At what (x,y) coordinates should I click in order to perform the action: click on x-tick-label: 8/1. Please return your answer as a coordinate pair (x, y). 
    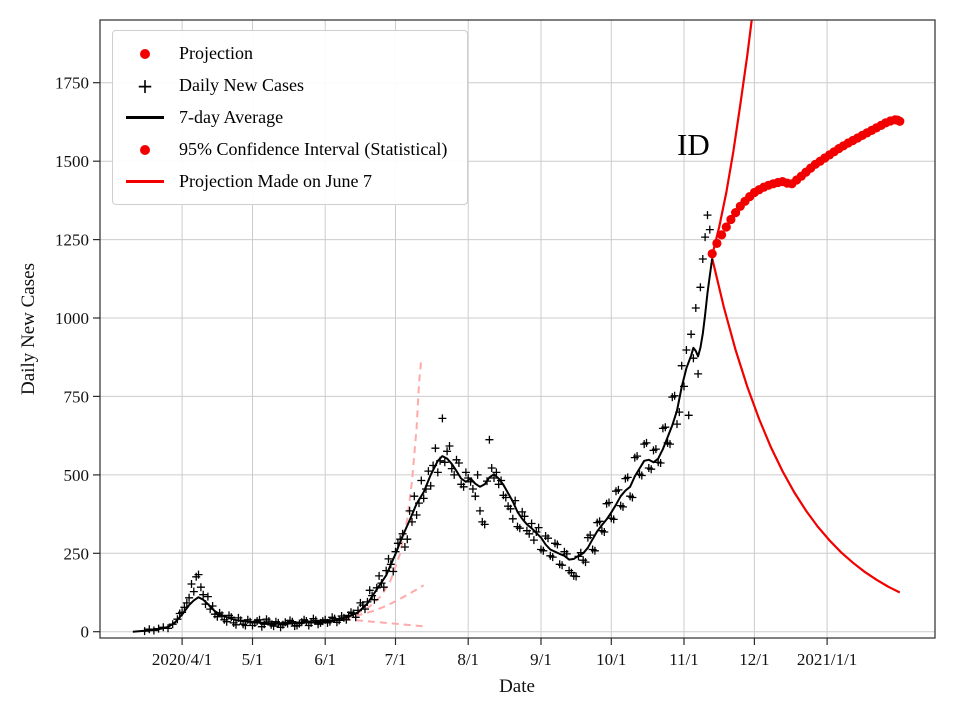
    Looking at the image, I should click on (468, 659).